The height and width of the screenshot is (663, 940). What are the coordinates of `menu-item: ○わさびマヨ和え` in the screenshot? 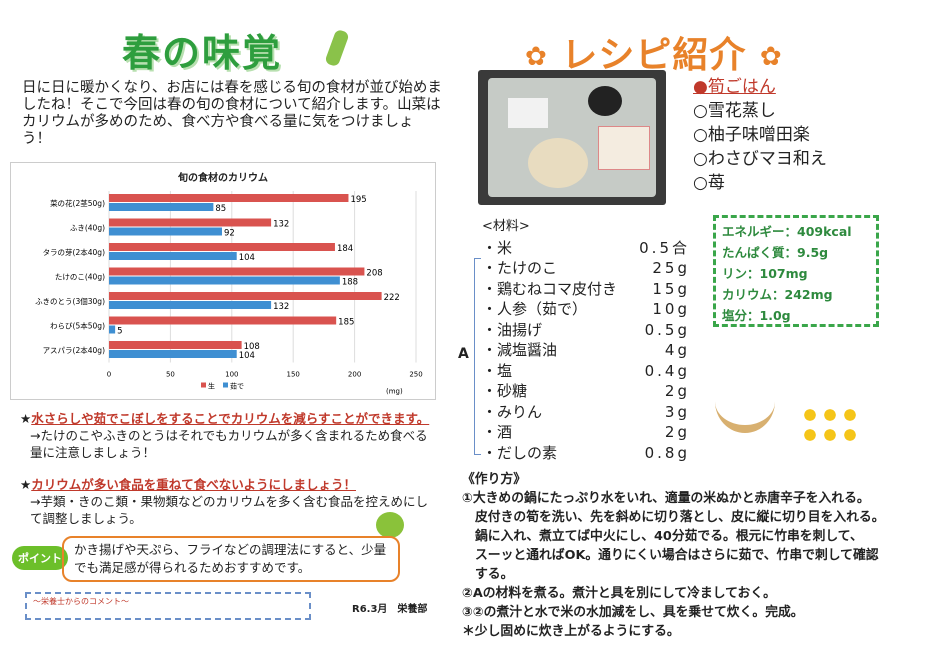 It's located at (760, 159).